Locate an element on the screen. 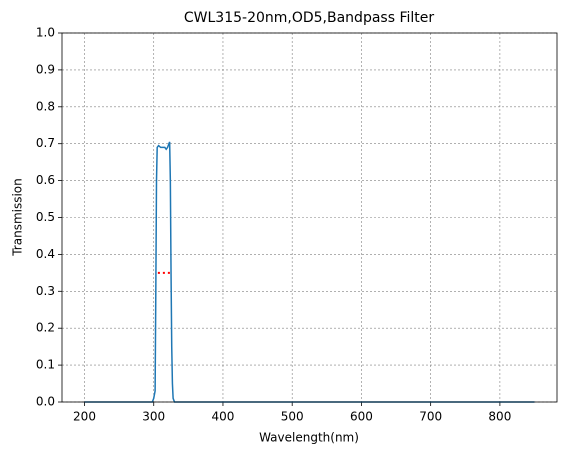  y-axis-label: Transmission is located at coordinates (18, 217).